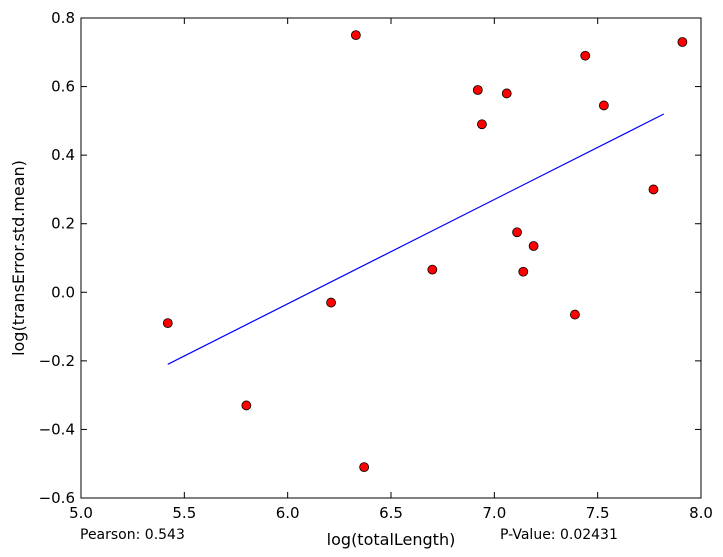 The image size is (723, 557). Describe the element at coordinates (63, 155) in the screenshot. I see `y-tick-label: 0.4` at that location.